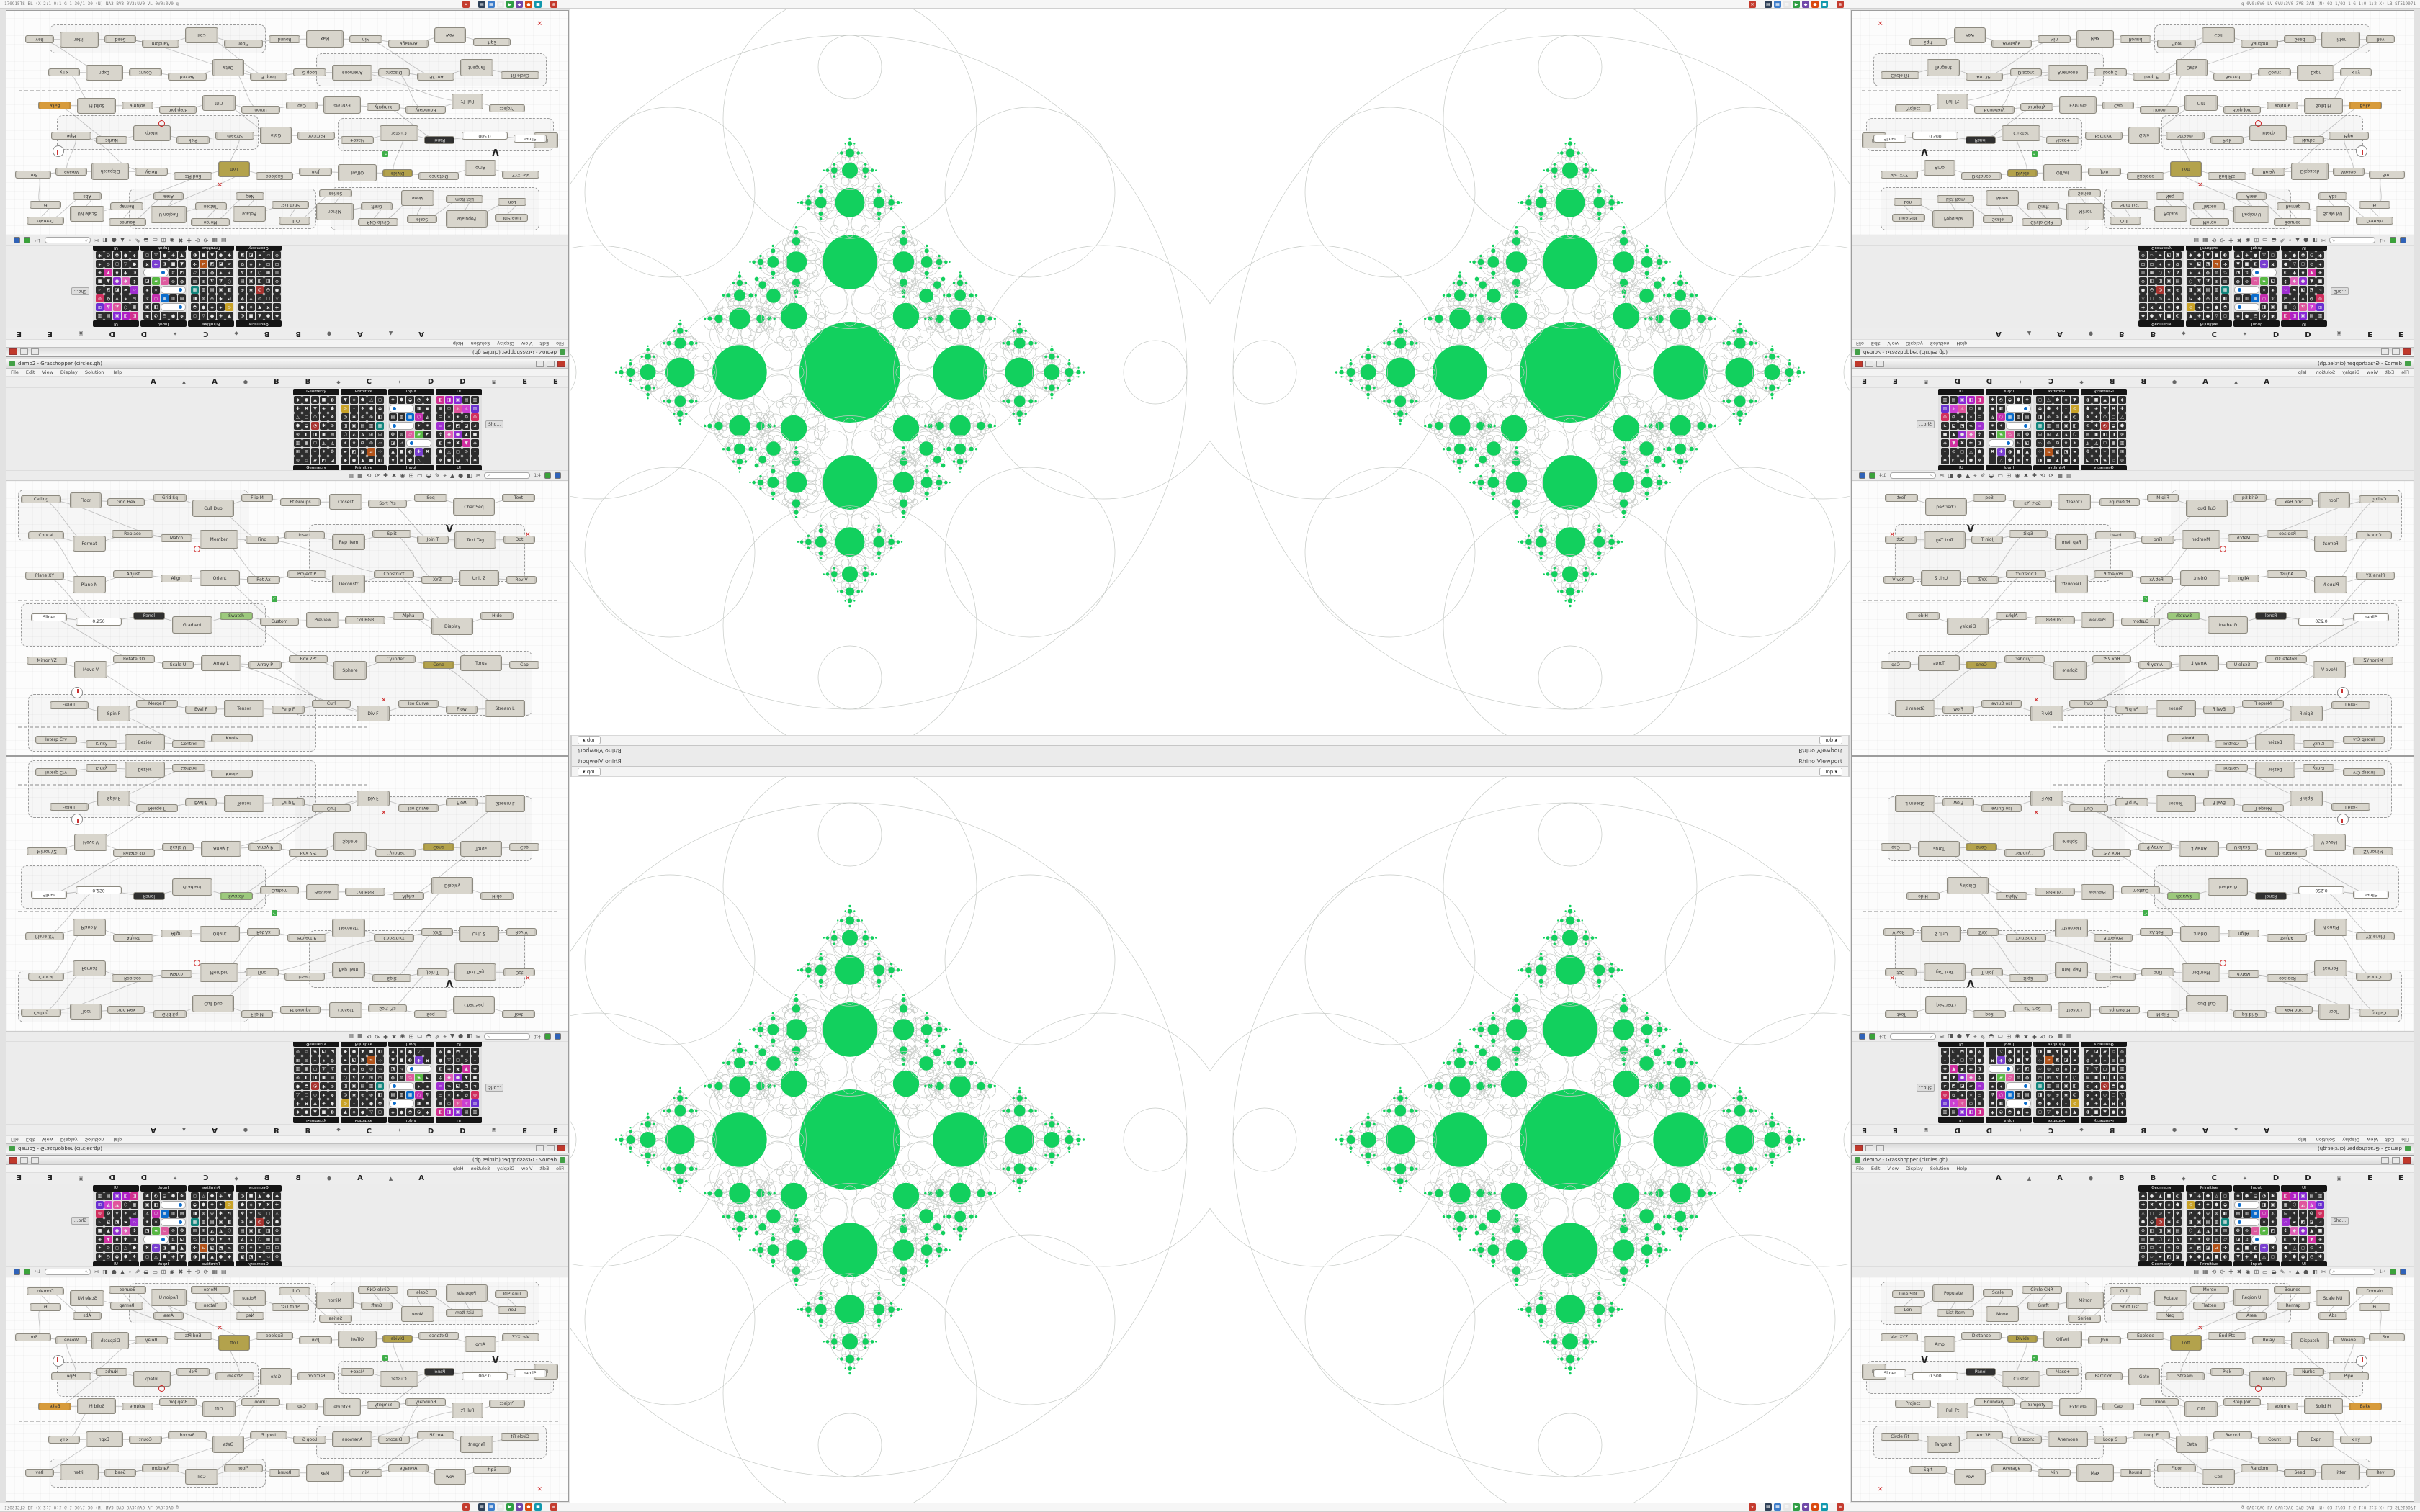 The image size is (2420, 1512). What do you see at coordinates (2055, 892) in the screenshot?
I see `gh-node: Col RGB` at bounding box center [2055, 892].